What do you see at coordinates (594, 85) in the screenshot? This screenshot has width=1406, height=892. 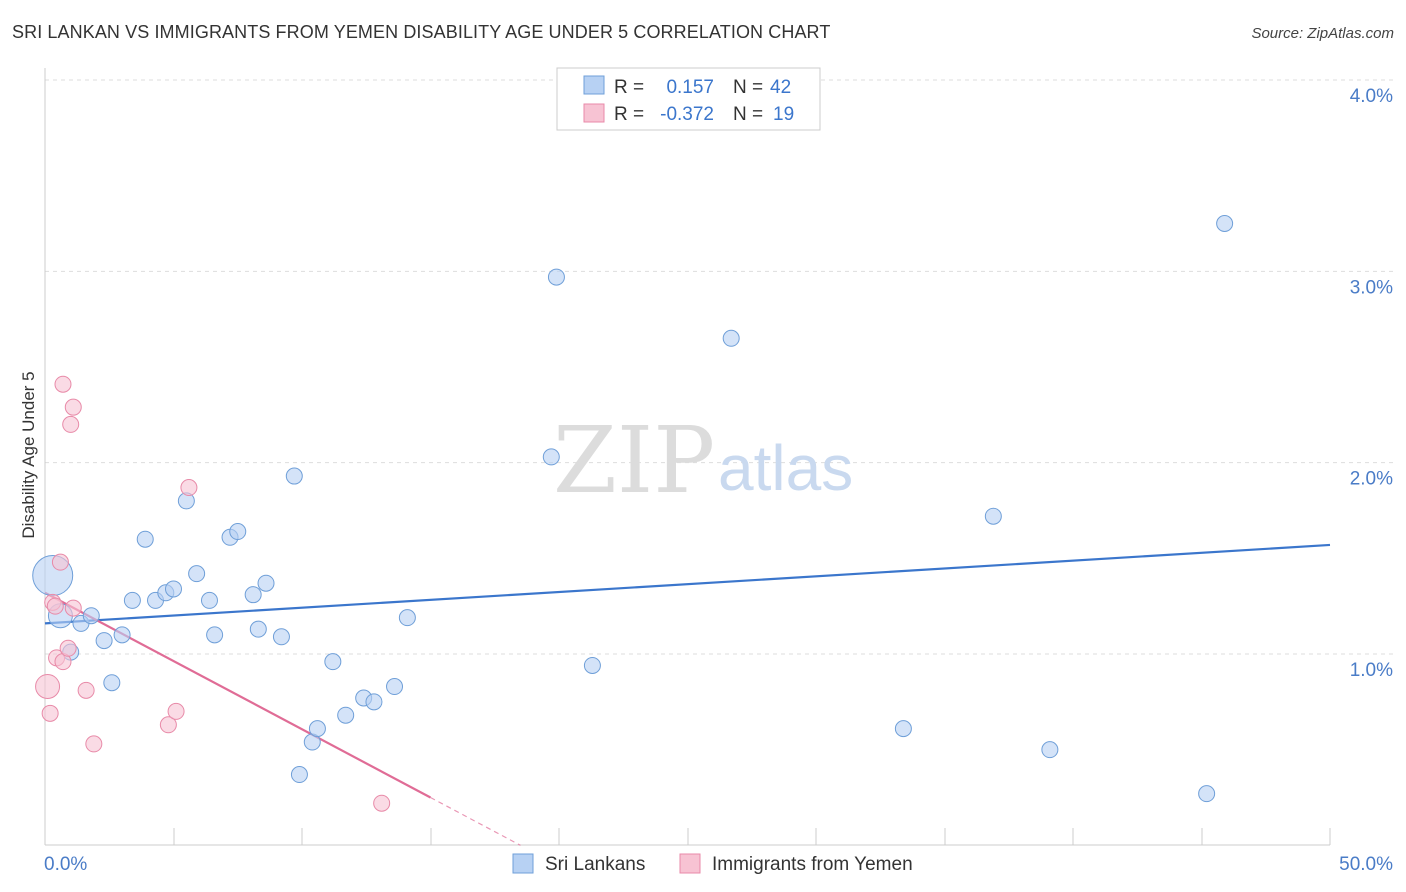 I see `legend-swatch-blue` at bounding box center [594, 85].